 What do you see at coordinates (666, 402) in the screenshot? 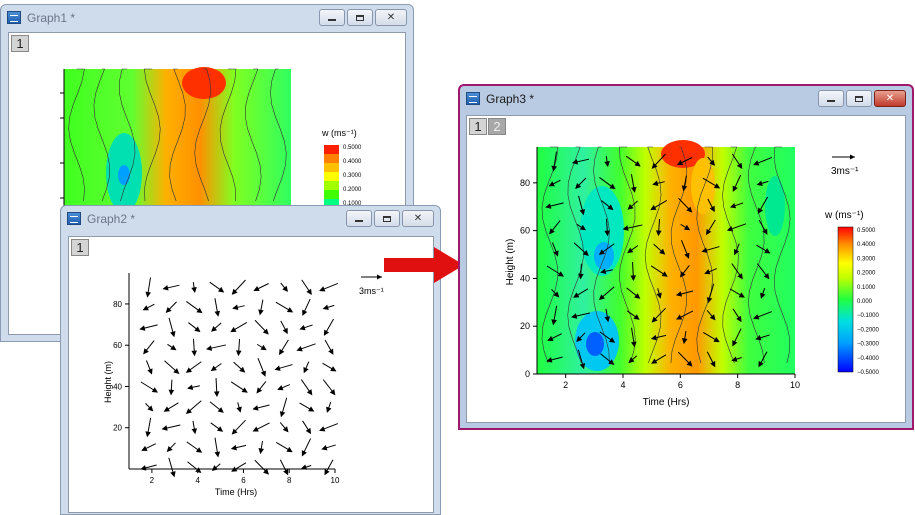
I see `x-axis-label: Time (Hrs)` at bounding box center [666, 402].